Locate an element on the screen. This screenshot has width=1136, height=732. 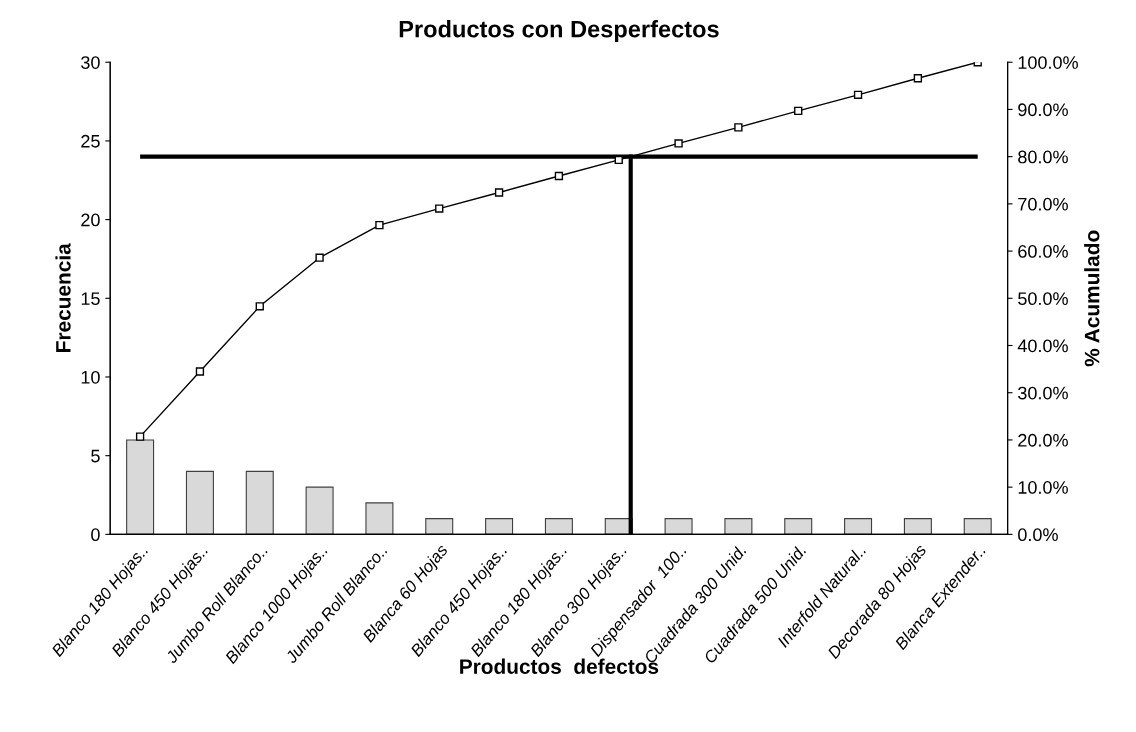
y2-tick-label: 0.0% is located at coordinates (1038, 535).